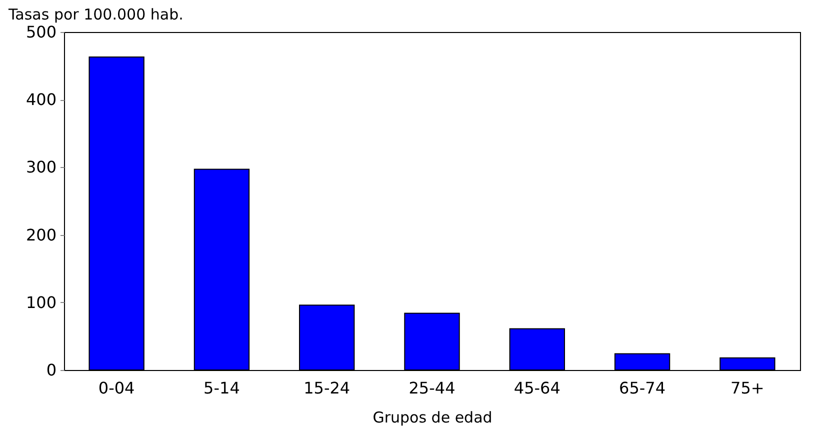  I want to click on y-axis-title: Tasas por 100.000 hab., so click(96, 15).